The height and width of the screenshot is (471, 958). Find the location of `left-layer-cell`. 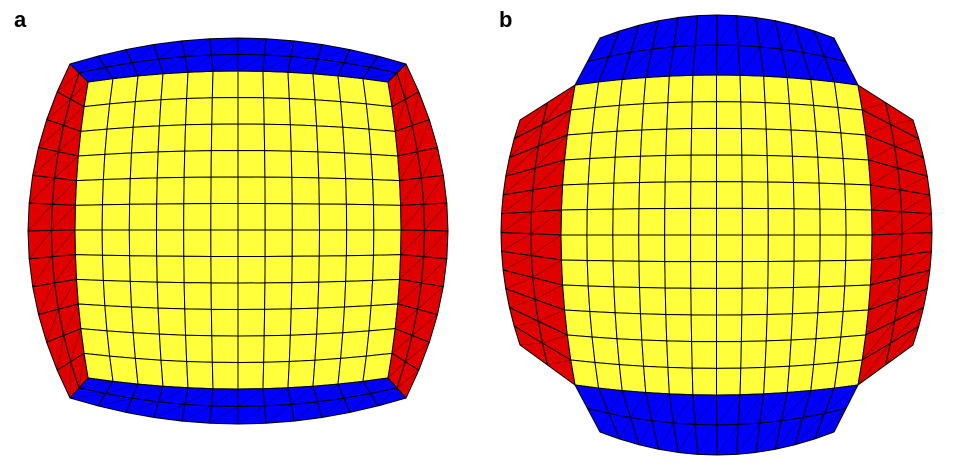

left-layer-cell is located at coordinates (42, 189).